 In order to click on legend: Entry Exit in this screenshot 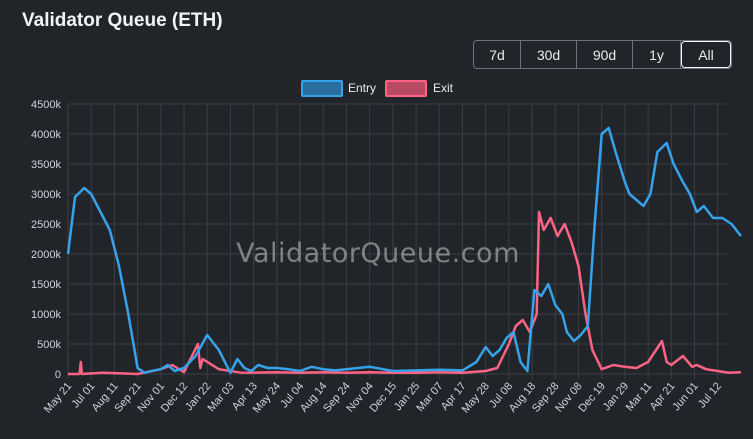, I will do `click(377, 88)`.